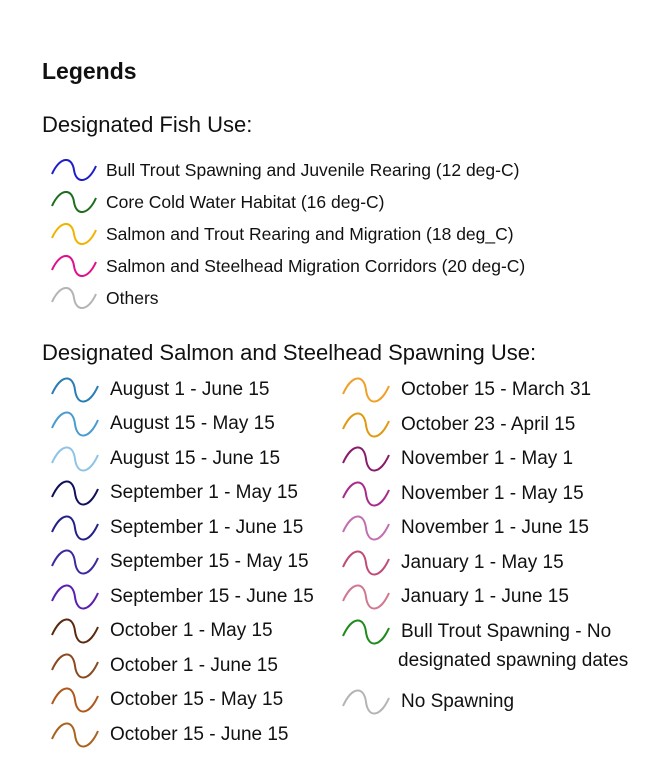 The image size is (672, 768). I want to click on spawning-label: No Spawning, so click(458, 701).